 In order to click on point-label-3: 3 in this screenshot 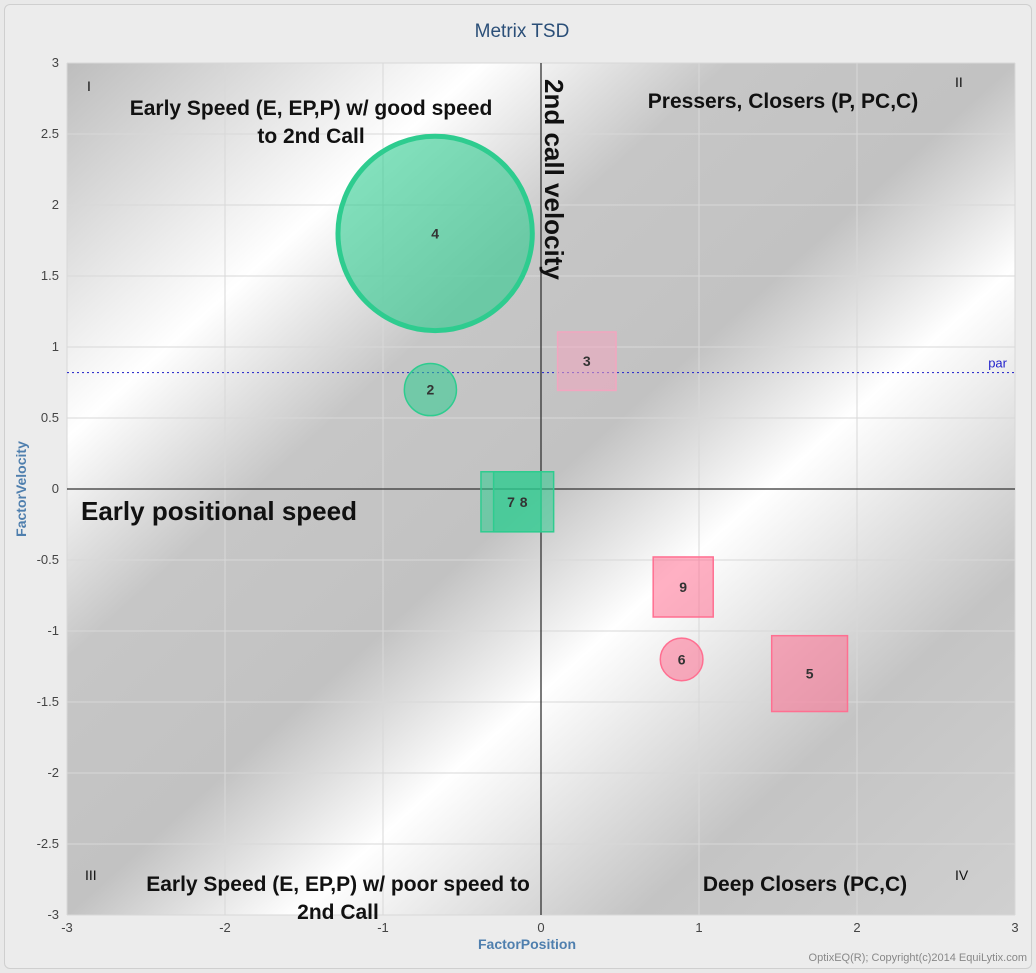, I will do `click(587, 361)`.